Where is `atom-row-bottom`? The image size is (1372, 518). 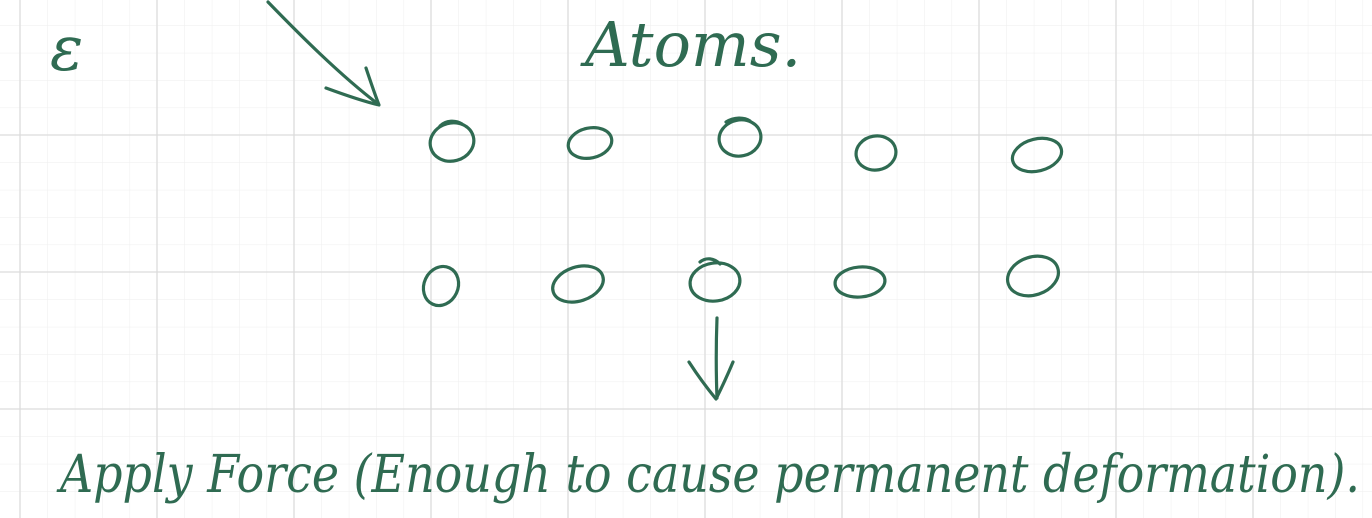 atom-row-bottom is located at coordinates (741, 281).